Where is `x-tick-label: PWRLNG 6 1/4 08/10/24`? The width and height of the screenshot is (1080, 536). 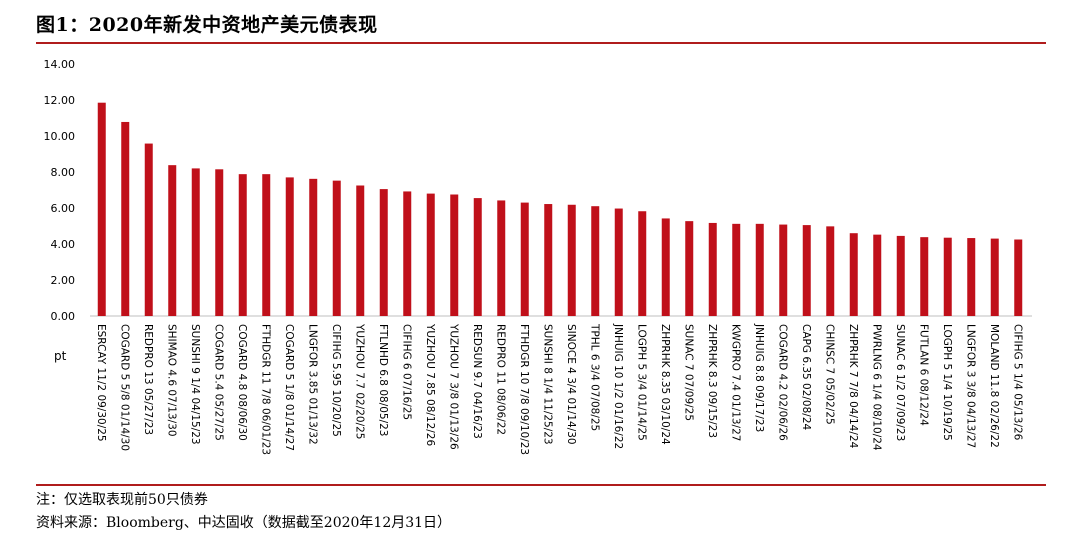
x-tick-label: PWRLNG 6 1/4 08/10/24 is located at coordinates (876, 387).